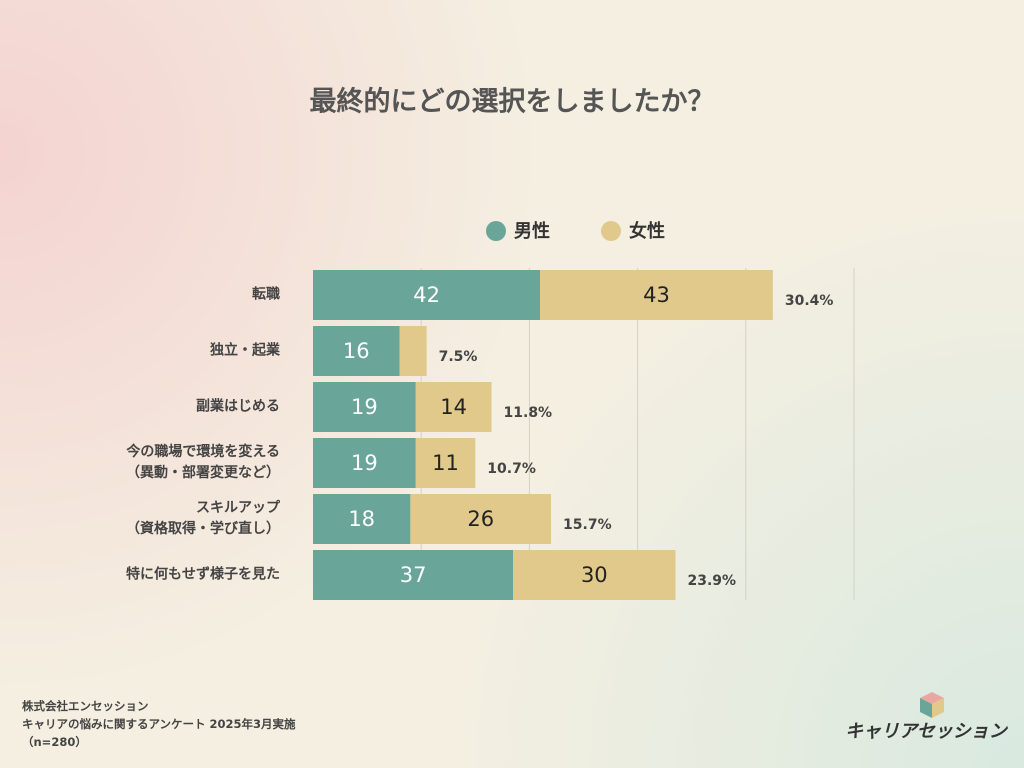  What do you see at coordinates (458, 357) in the screenshot?
I see `share-label: 7.5%` at bounding box center [458, 357].